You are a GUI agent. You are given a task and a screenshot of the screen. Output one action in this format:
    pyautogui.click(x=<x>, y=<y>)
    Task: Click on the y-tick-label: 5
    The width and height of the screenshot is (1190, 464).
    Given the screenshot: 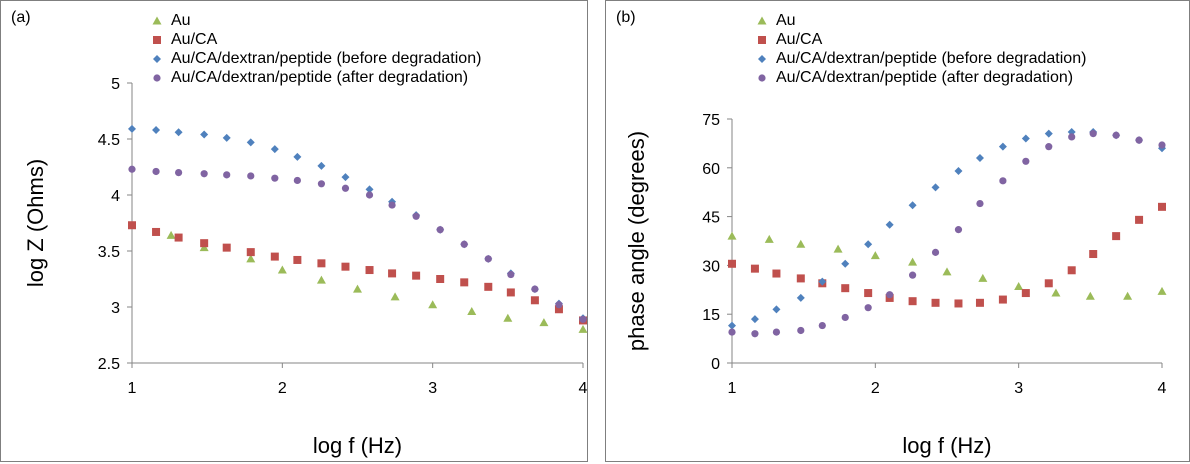 What is the action you would take?
    pyautogui.click(x=115, y=84)
    